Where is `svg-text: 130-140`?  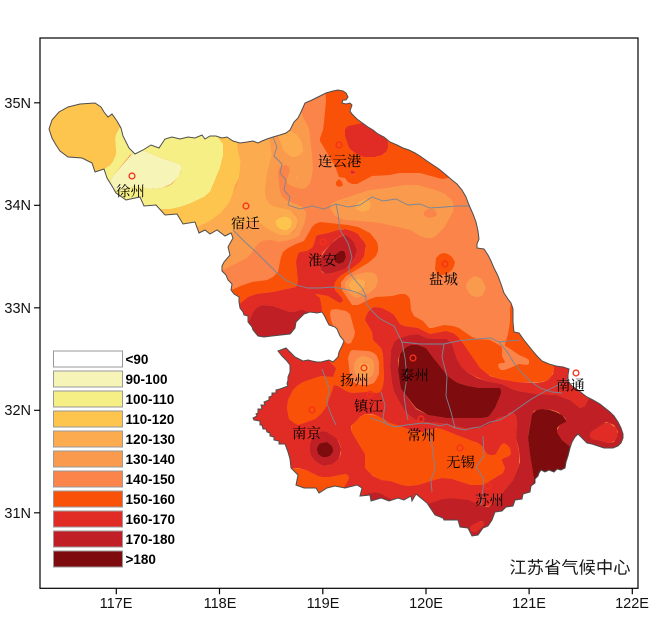 svg-text: 130-140 is located at coordinates (151, 459).